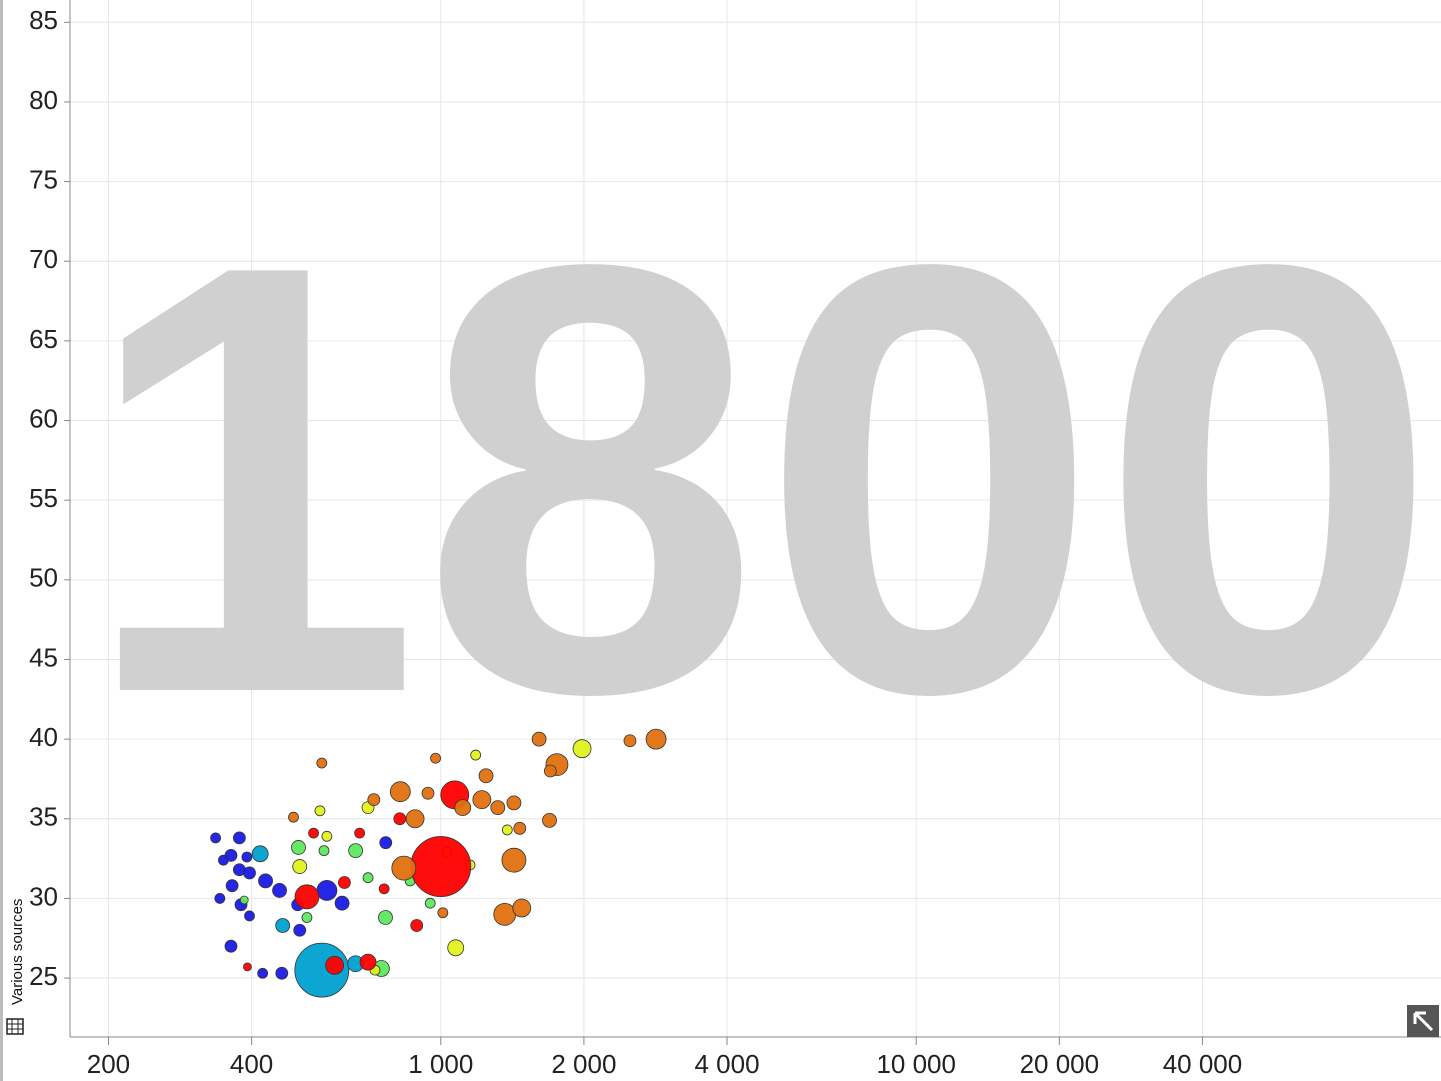 The image size is (1441, 1081). What do you see at coordinates (43, 179) in the screenshot?
I see `y-tick-label: 75` at bounding box center [43, 179].